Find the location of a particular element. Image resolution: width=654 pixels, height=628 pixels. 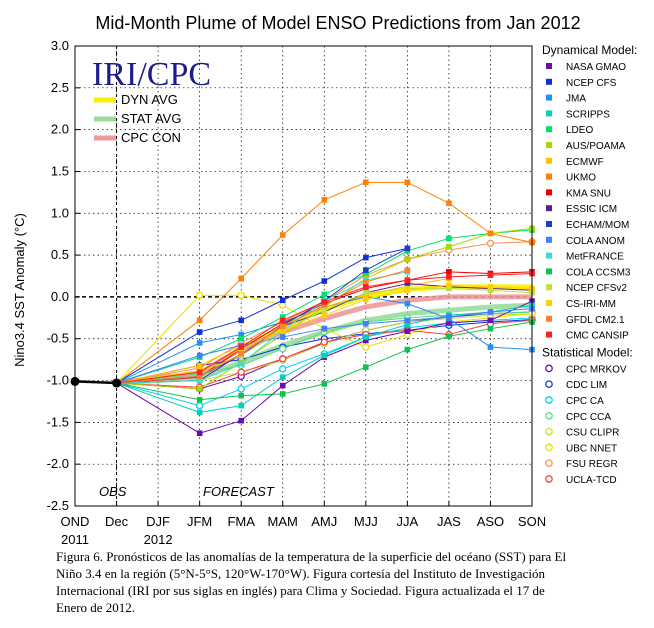

obs-label: OBS is located at coordinates (113, 491).